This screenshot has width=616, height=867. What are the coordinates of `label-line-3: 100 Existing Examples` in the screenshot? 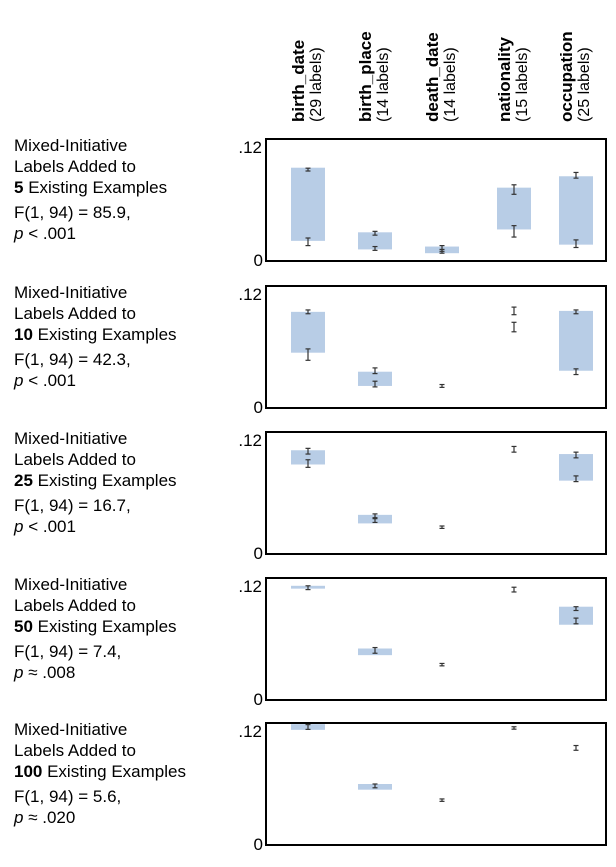 It's located at (129, 771).